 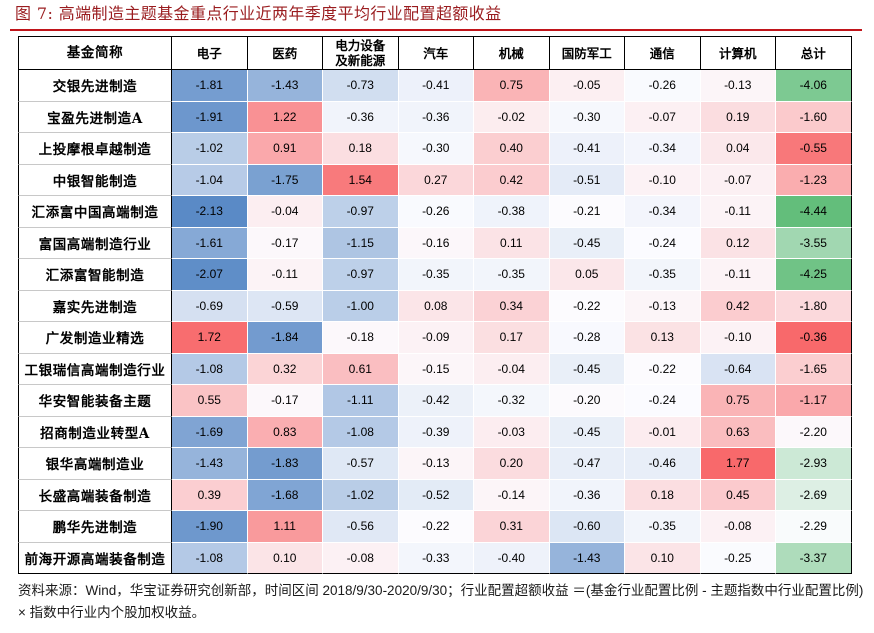 I want to click on total-cell: -1.60, so click(x=814, y=117).